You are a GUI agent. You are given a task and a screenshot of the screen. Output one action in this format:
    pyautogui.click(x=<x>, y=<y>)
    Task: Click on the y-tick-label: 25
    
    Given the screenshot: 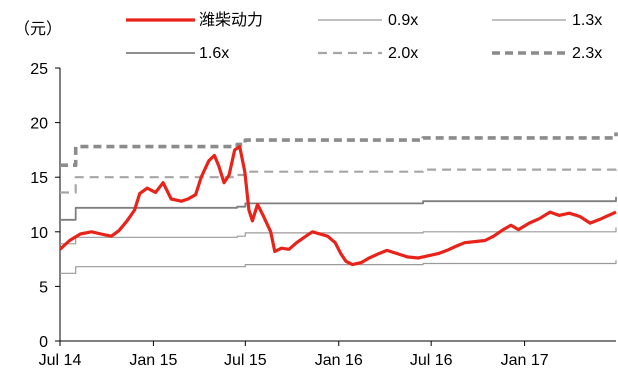 What is the action you would take?
    pyautogui.click(x=39, y=69)
    